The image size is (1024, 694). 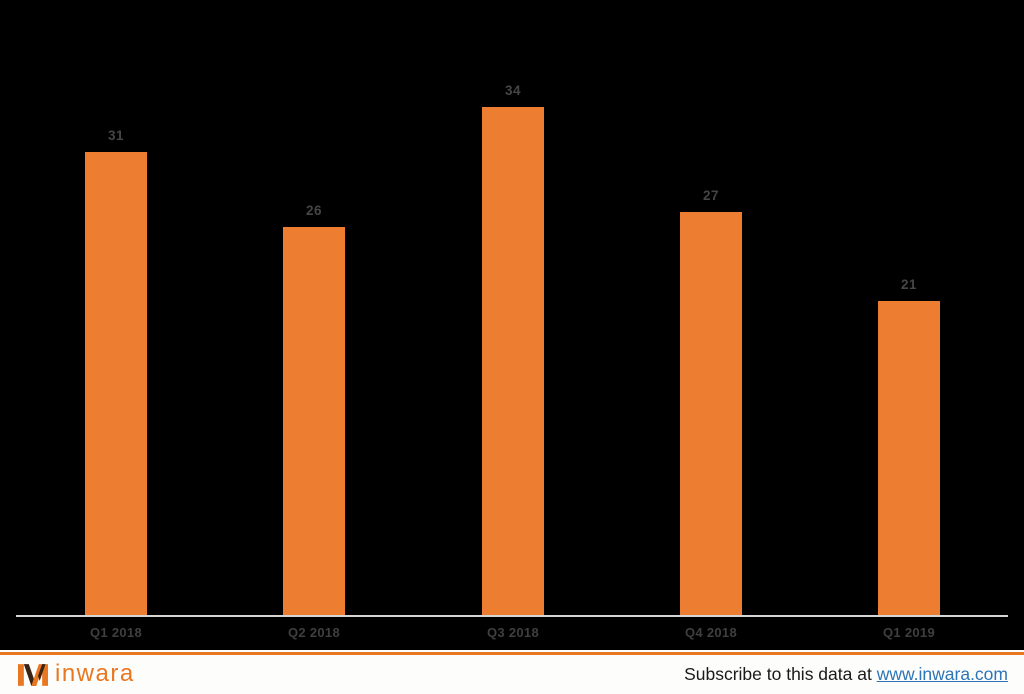 I want to click on bar-value-label: 31, so click(x=116, y=135).